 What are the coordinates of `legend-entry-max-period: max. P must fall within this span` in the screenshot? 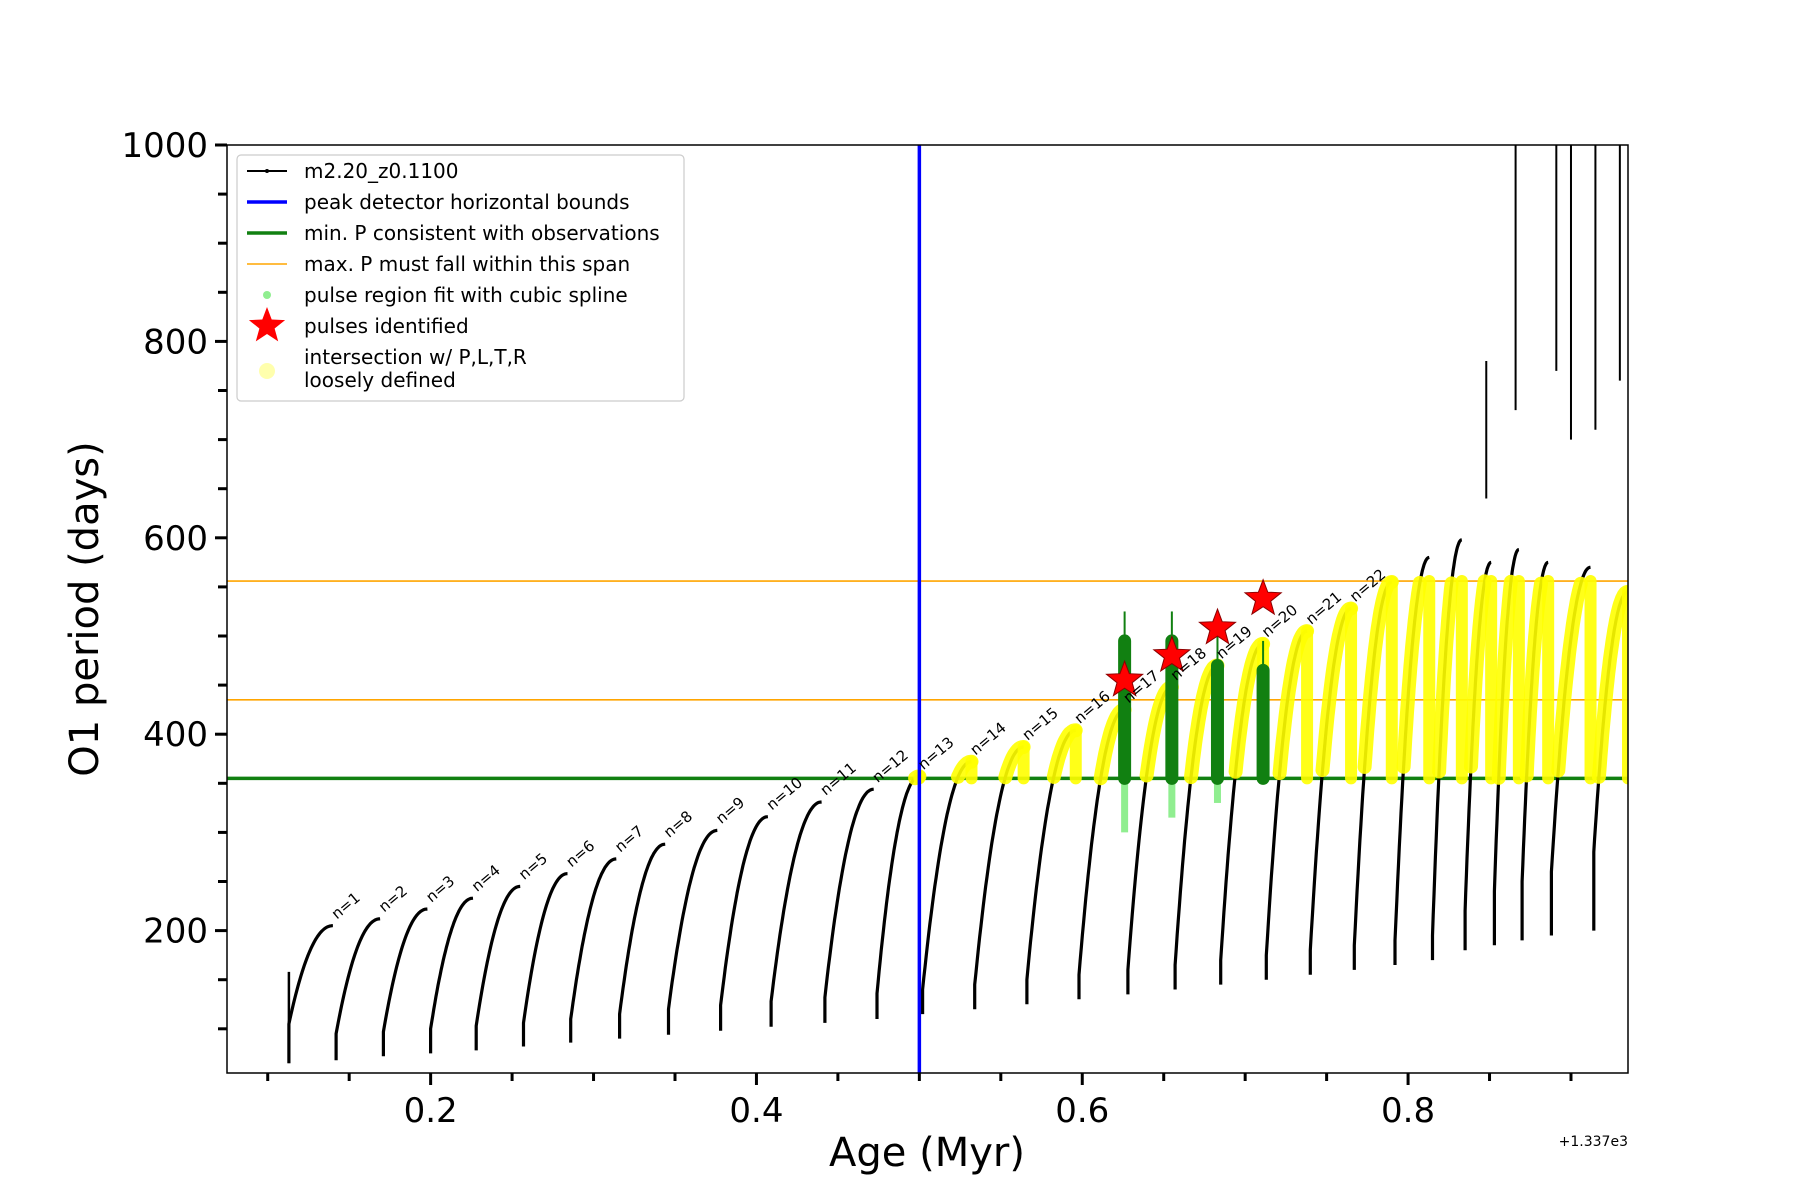 It's located at (438, 264).